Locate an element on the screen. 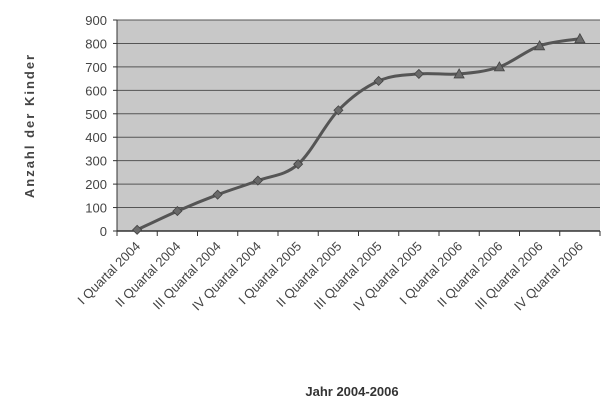 The width and height of the screenshot is (608, 406). y-tick-labels: 0 100 200 300 400 500 600 700 800 900 is located at coordinates (96, 126).